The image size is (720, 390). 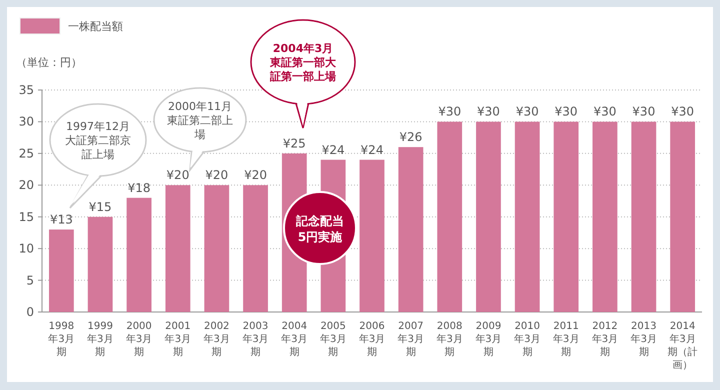 What do you see at coordinates (372, 339) in the screenshot?
I see `x-tick-label: 2006年3月期` at bounding box center [372, 339].